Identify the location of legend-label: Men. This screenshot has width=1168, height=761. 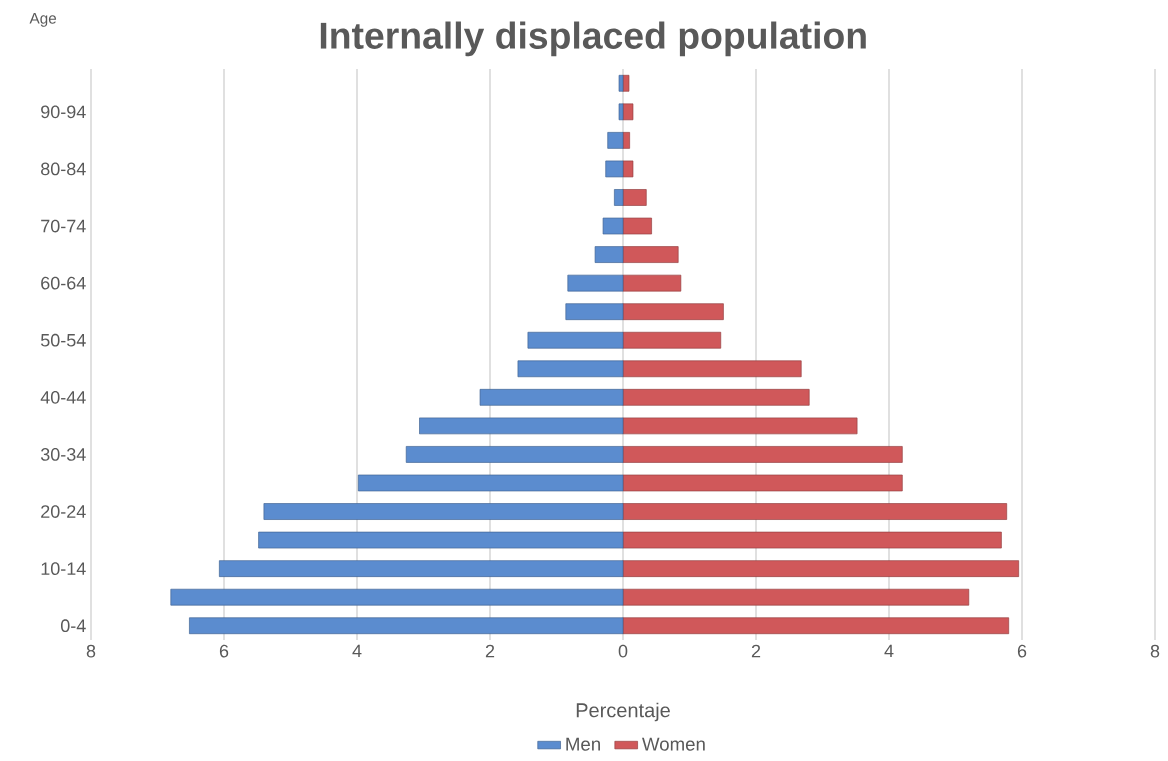
(583, 744).